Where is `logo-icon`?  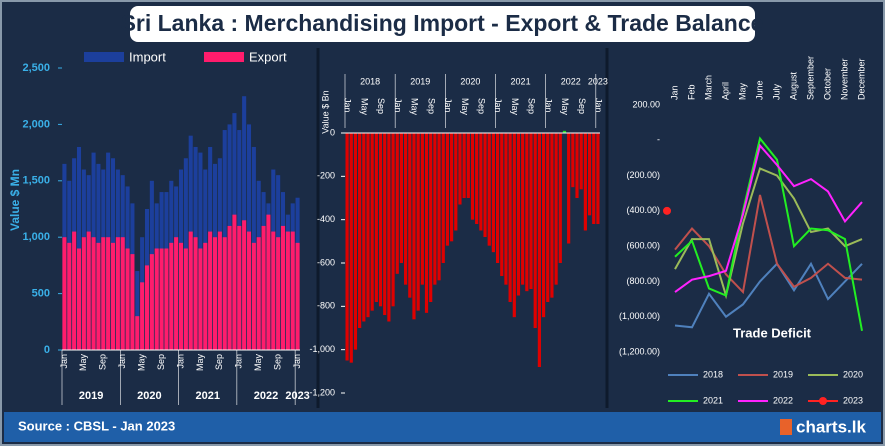 logo-icon is located at coordinates (786, 427).